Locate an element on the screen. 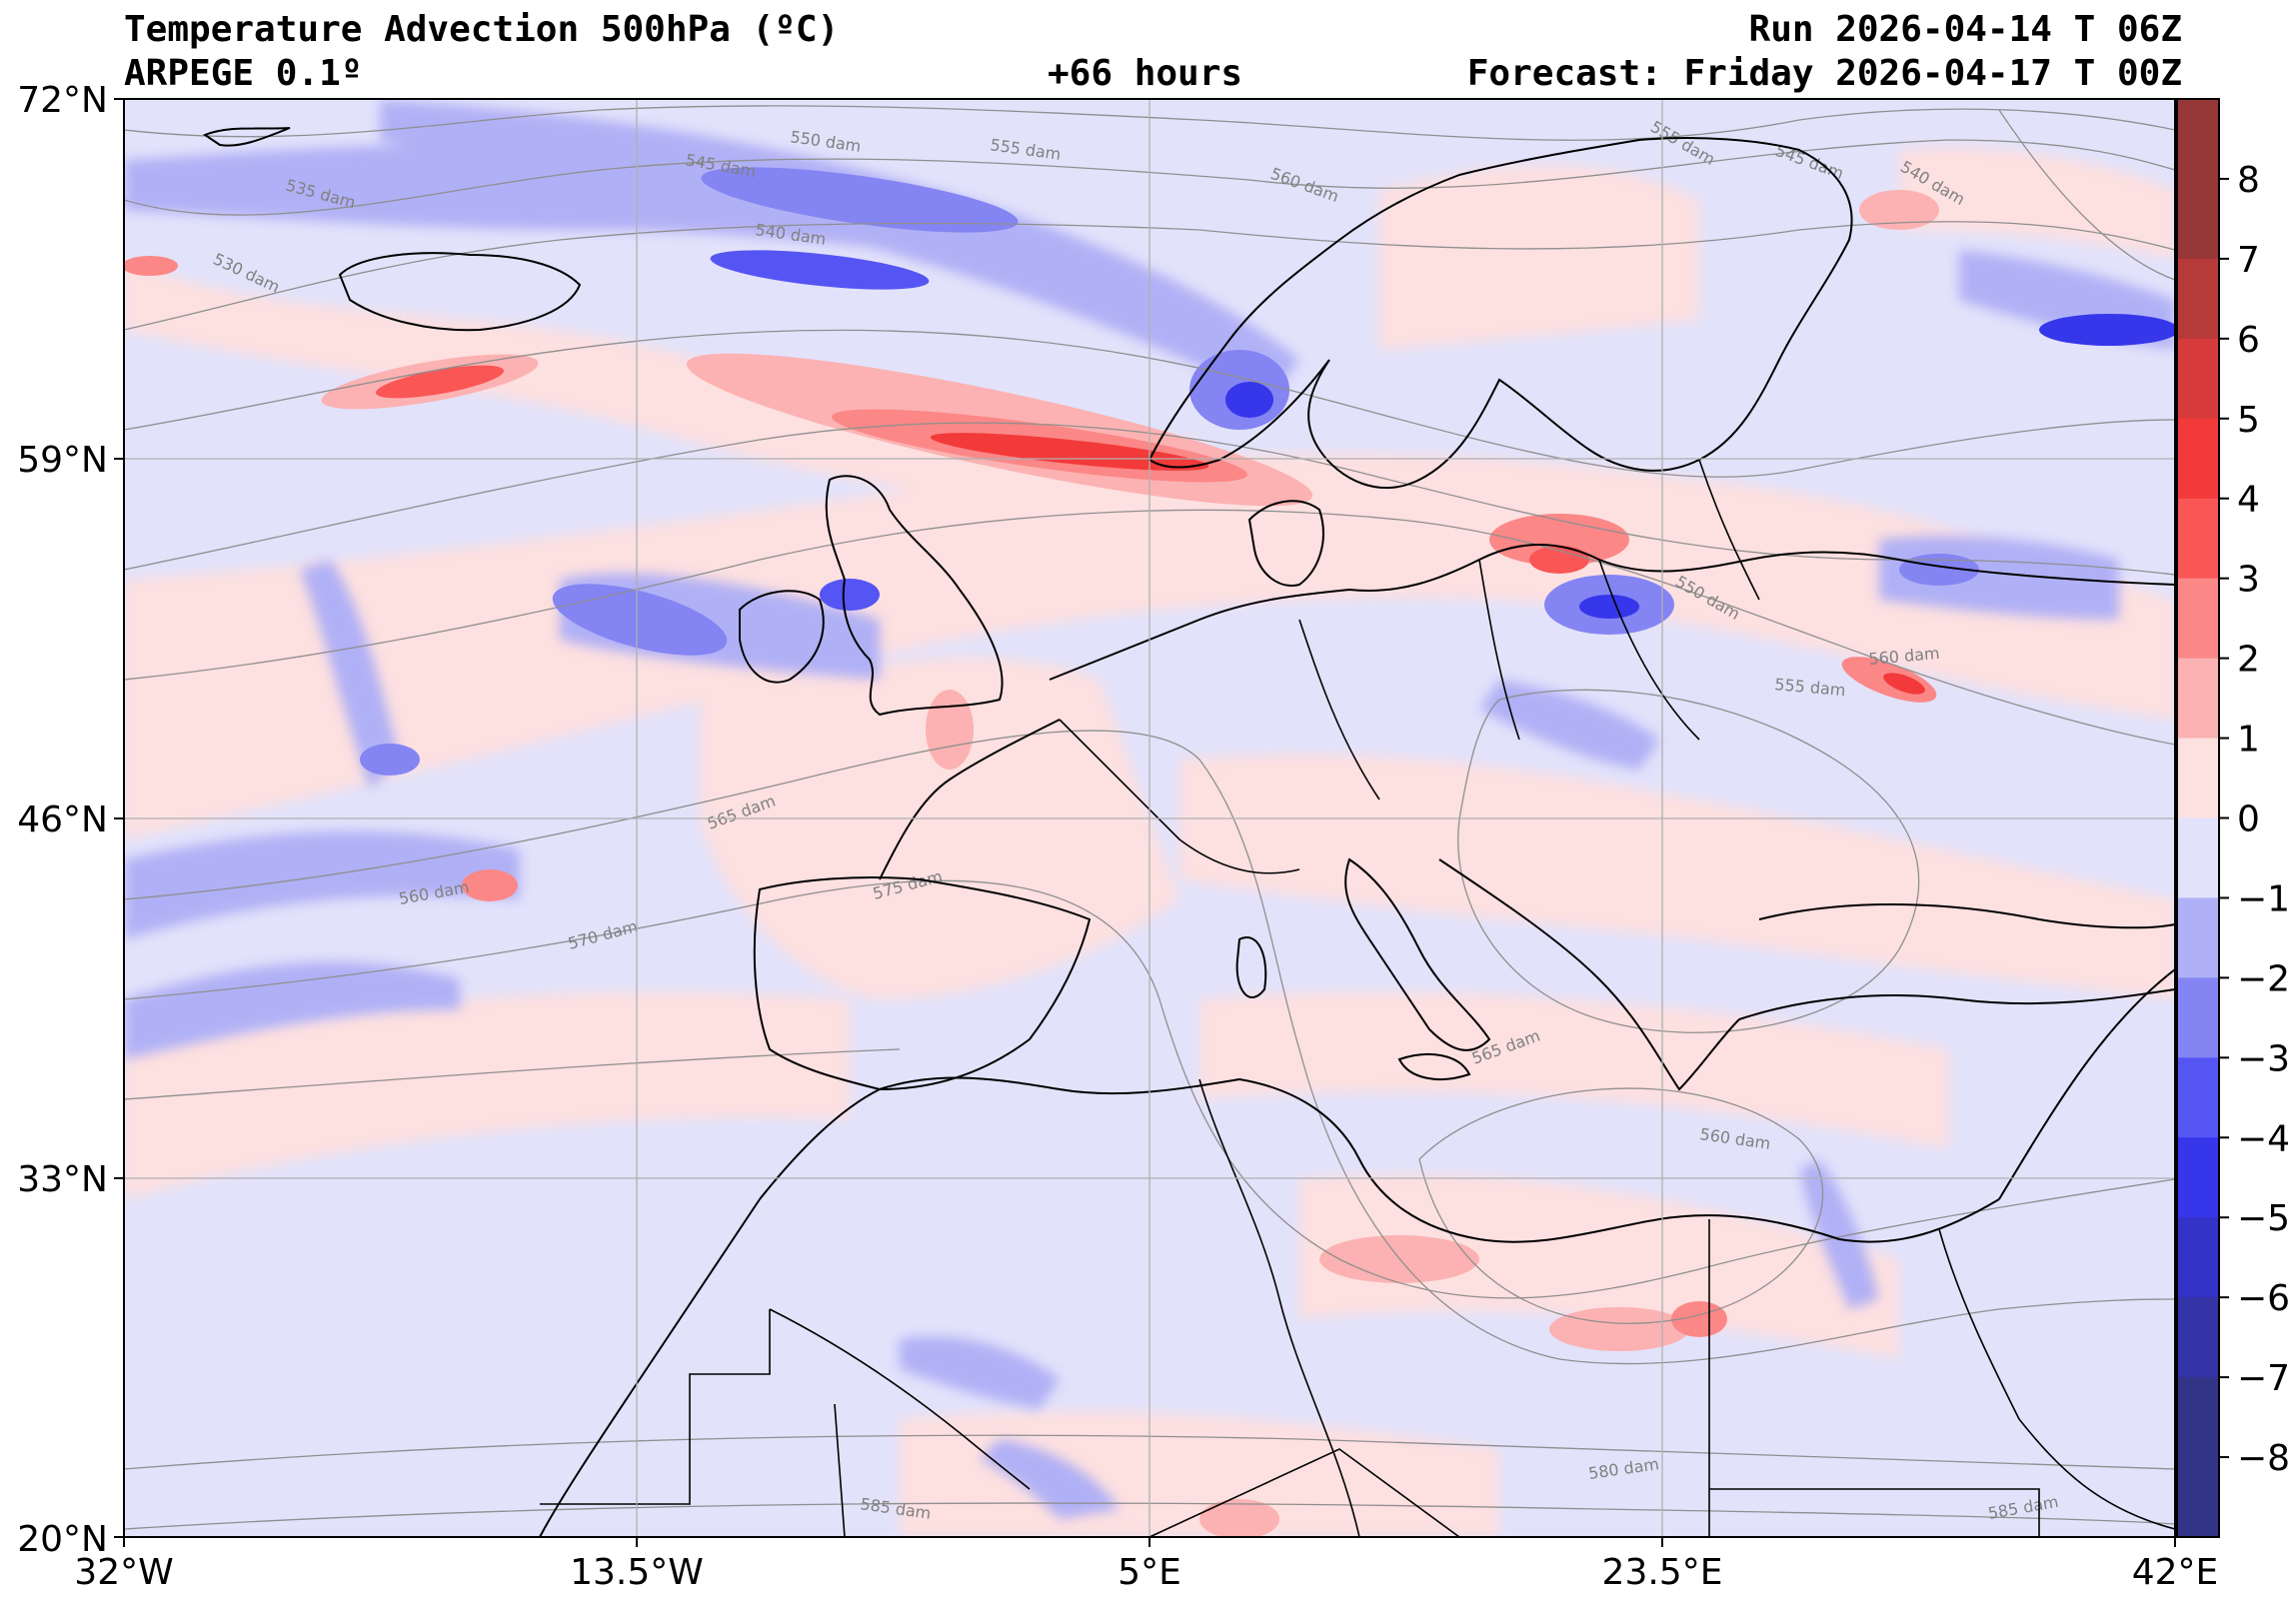 The height and width of the screenshot is (1604, 2296). colorbar-tick-label: −1 is located at coordinates (2264, 898).